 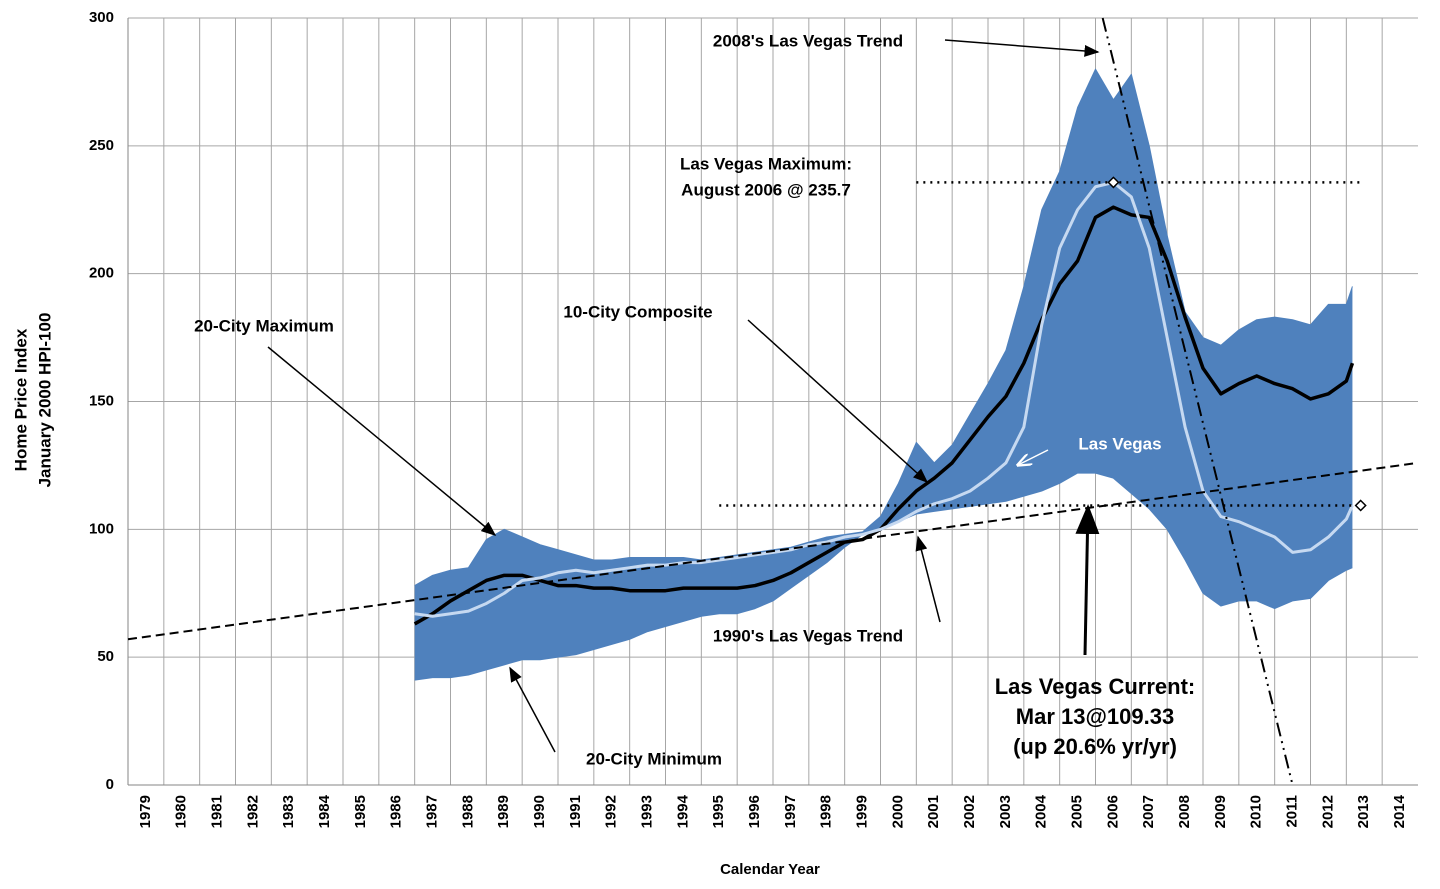 I want to click on annotation: Las Vegas, so click(x=1119, y=443).